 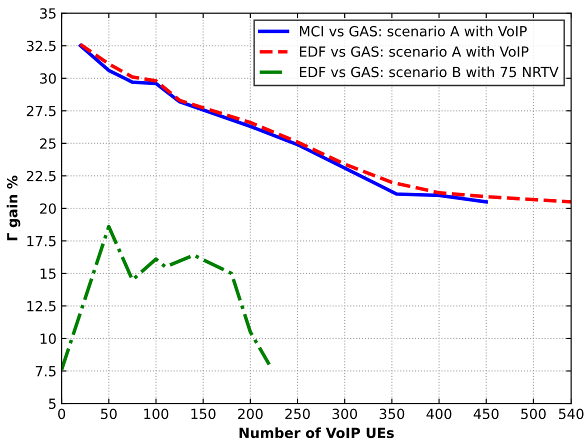 I want to click on y-tick-label: 27.5, so click(x=41, y=111).